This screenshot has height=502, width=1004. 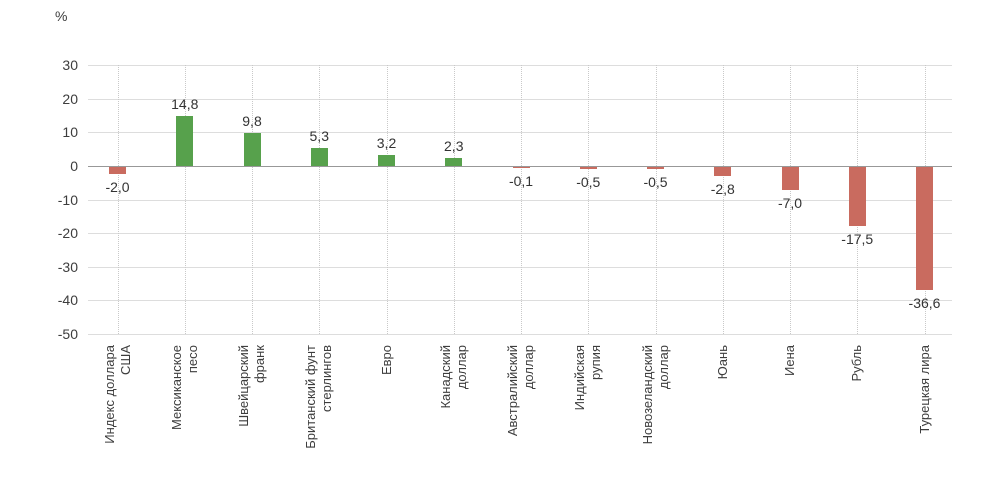 I want to click on bar-value-label: -0,1, so click(x=521, y=180).